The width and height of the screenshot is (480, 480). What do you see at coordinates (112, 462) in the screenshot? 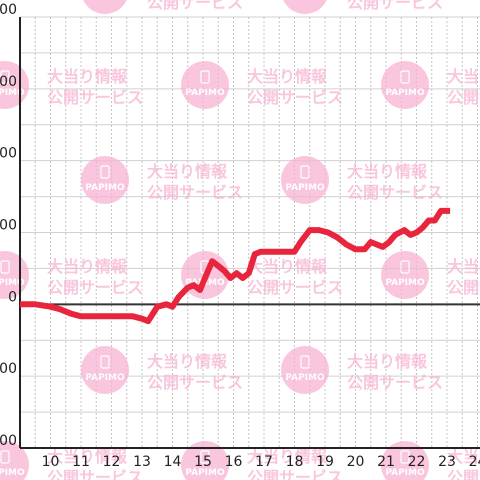
I see `x-tick-label: 12` at bounding box center [112, 462].